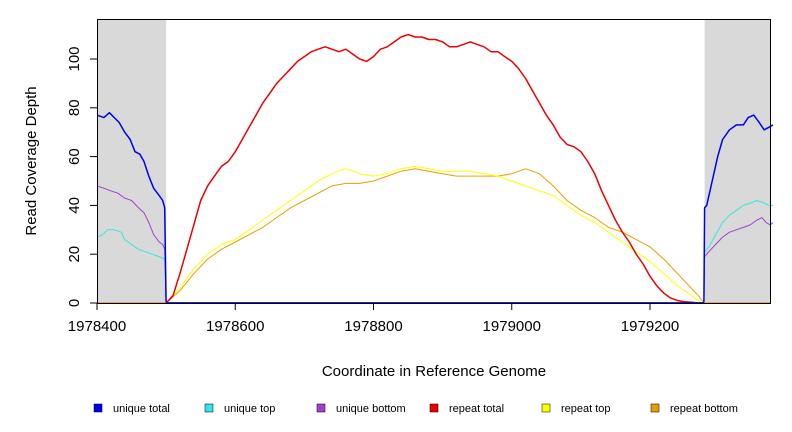 This screenshot has width=792, height=432. Describe the element at coordinates (373, 326) in the screenshot. I see `x-tick-label-1978800: 1978800` at that location.